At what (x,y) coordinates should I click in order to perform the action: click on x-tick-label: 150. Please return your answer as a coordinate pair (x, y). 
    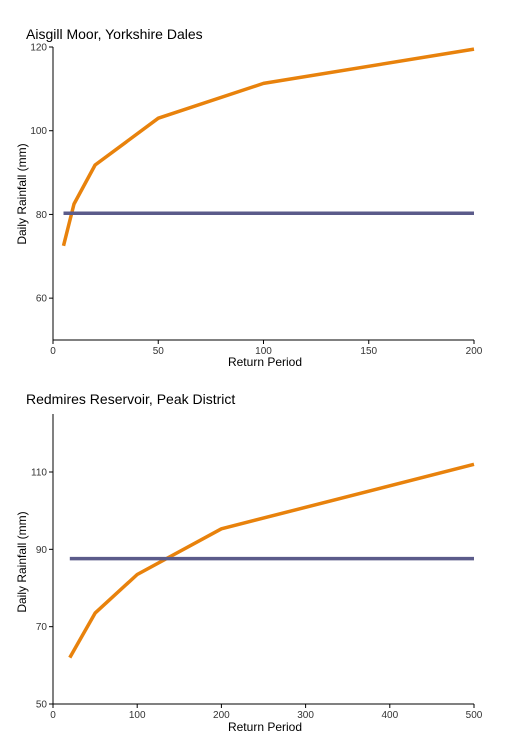
    Looking at the image, I should click on (368, 351).